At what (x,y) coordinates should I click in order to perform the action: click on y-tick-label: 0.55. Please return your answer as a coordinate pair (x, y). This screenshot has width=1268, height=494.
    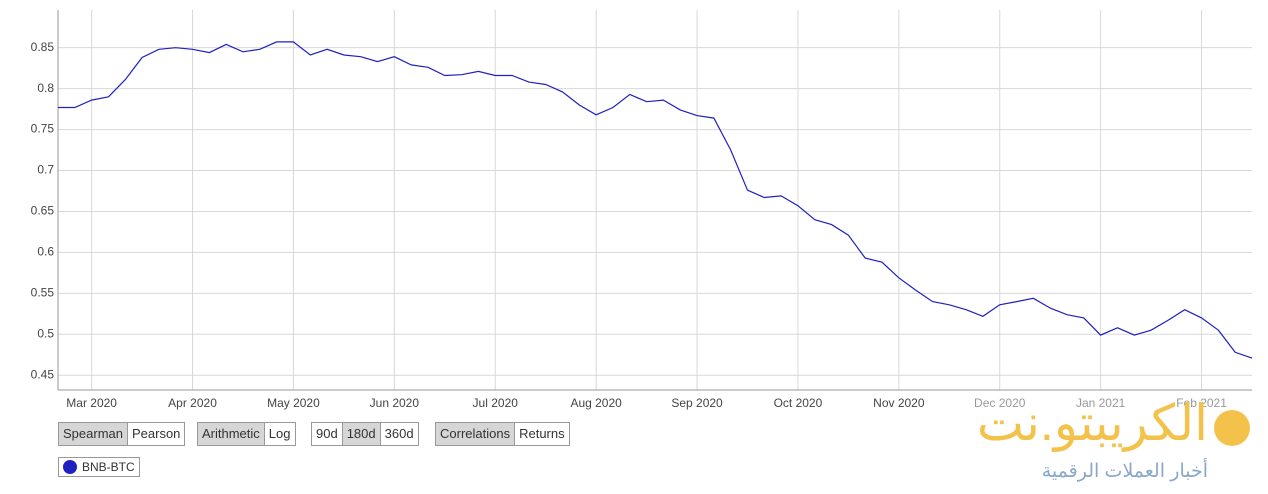
    Looking at the image, I should click on (43, 293).